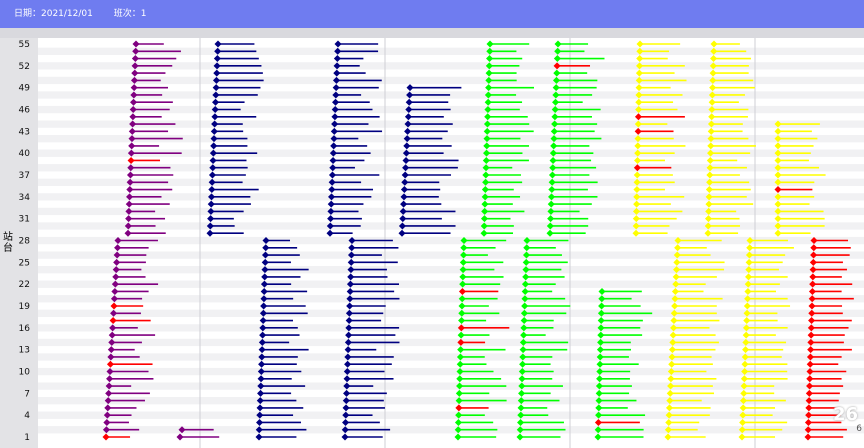 This screenshot has width=864, height=448. What do you see at coordinates (25, 154) in the screenshot?
I see `y-tick-label: 40` at bounding box center [25, 154].